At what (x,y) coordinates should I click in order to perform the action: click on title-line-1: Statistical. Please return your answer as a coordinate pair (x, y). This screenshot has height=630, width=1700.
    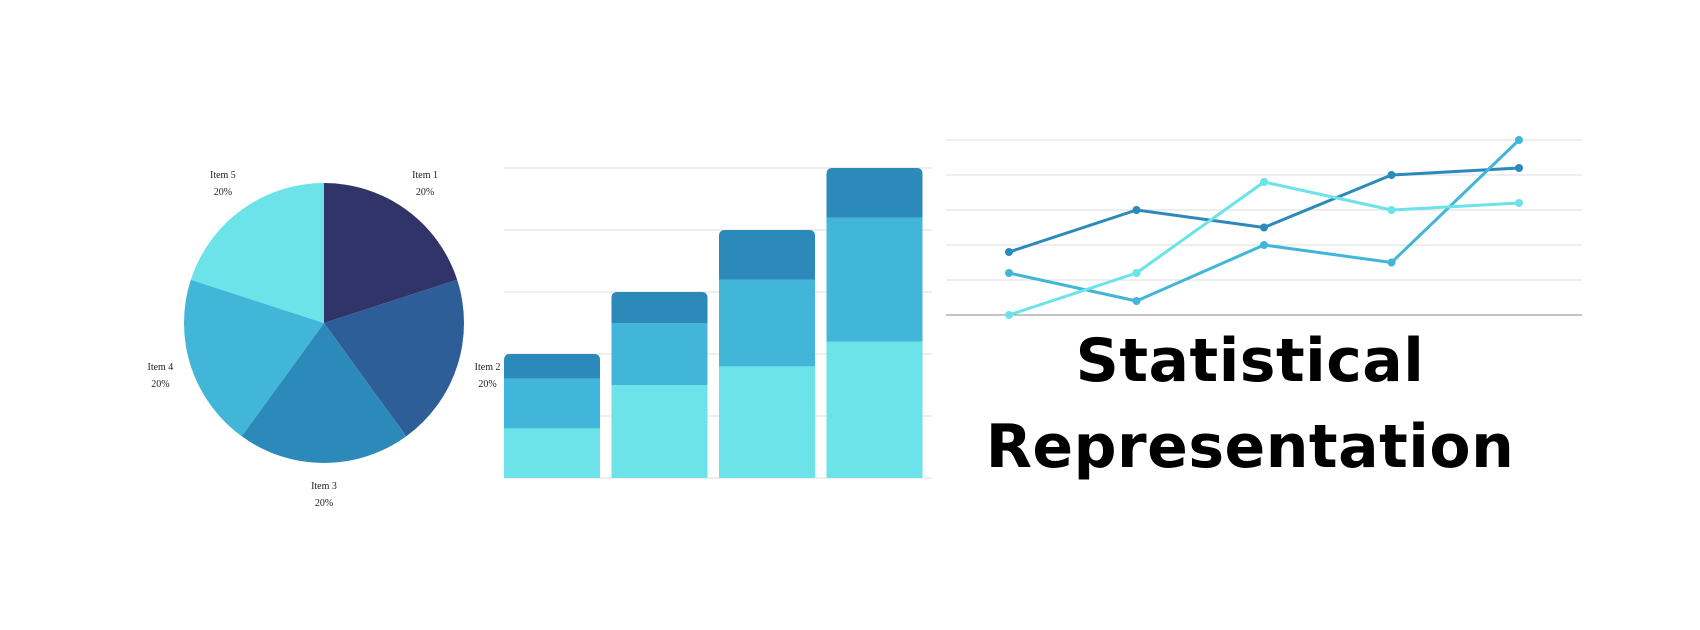
    Looking at the image, I should click on (1250, 361).